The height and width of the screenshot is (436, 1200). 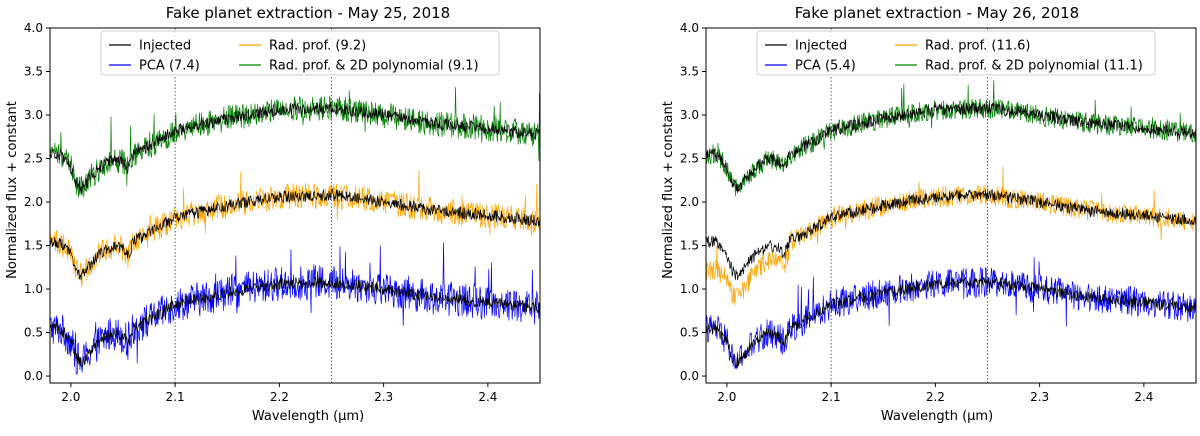 What do you see at coordinates (937, 13) in the screenshot?
I see `chart-title: Fake planet extraction - May 26, 2018` at bounding box center [937, 13].